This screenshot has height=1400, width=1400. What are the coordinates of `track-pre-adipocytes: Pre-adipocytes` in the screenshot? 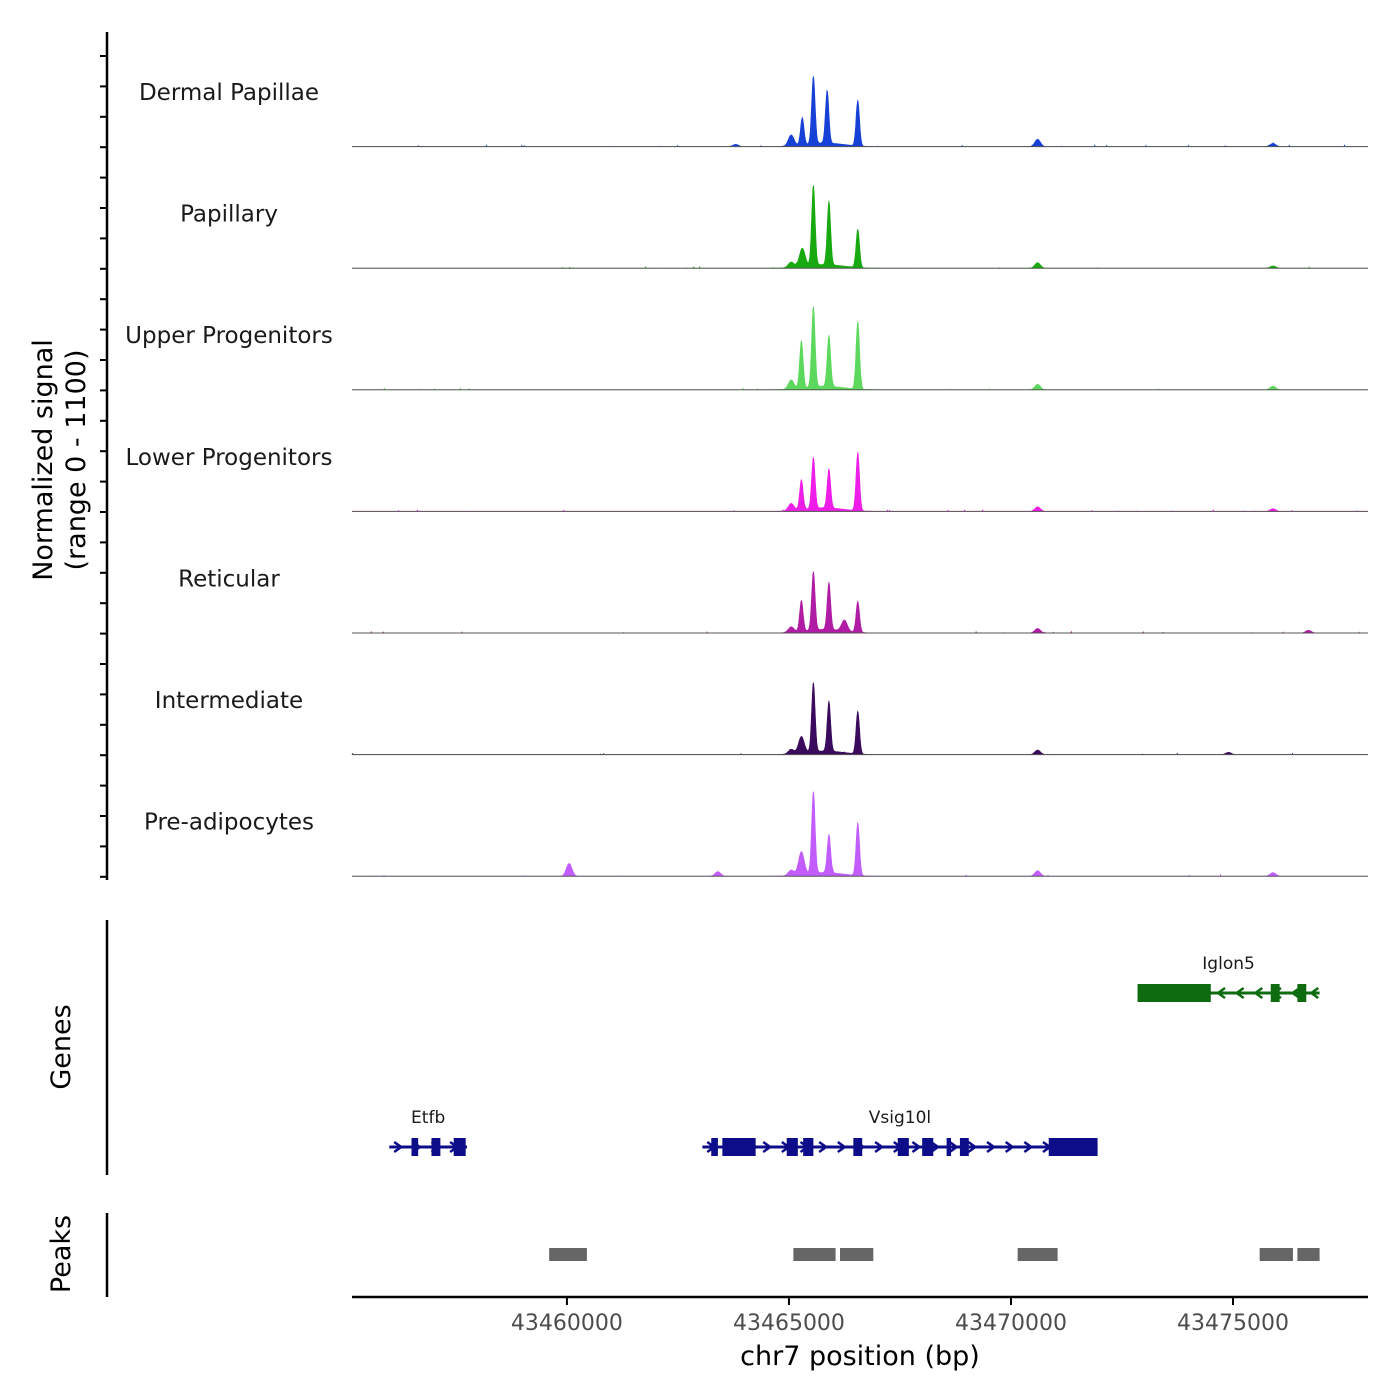 It's located at (756, 834).